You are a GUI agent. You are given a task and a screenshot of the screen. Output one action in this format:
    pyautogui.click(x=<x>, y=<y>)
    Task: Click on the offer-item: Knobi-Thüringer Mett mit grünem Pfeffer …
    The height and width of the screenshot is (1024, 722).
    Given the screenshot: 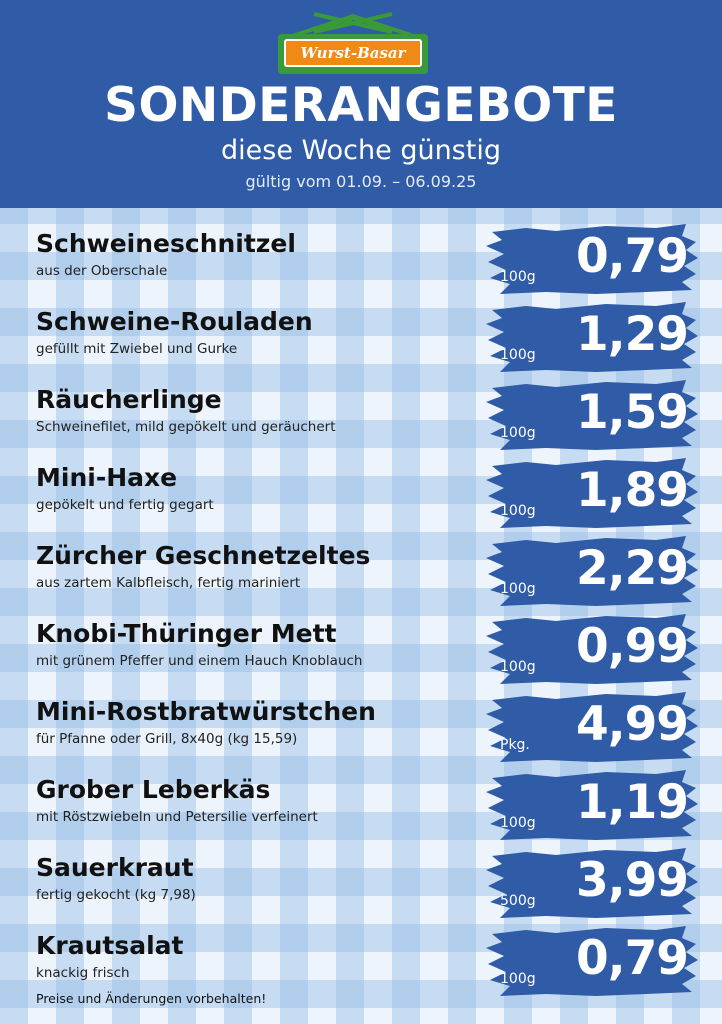 What is the action you would take?
    pyautogui.click(x=361, y=647)
    